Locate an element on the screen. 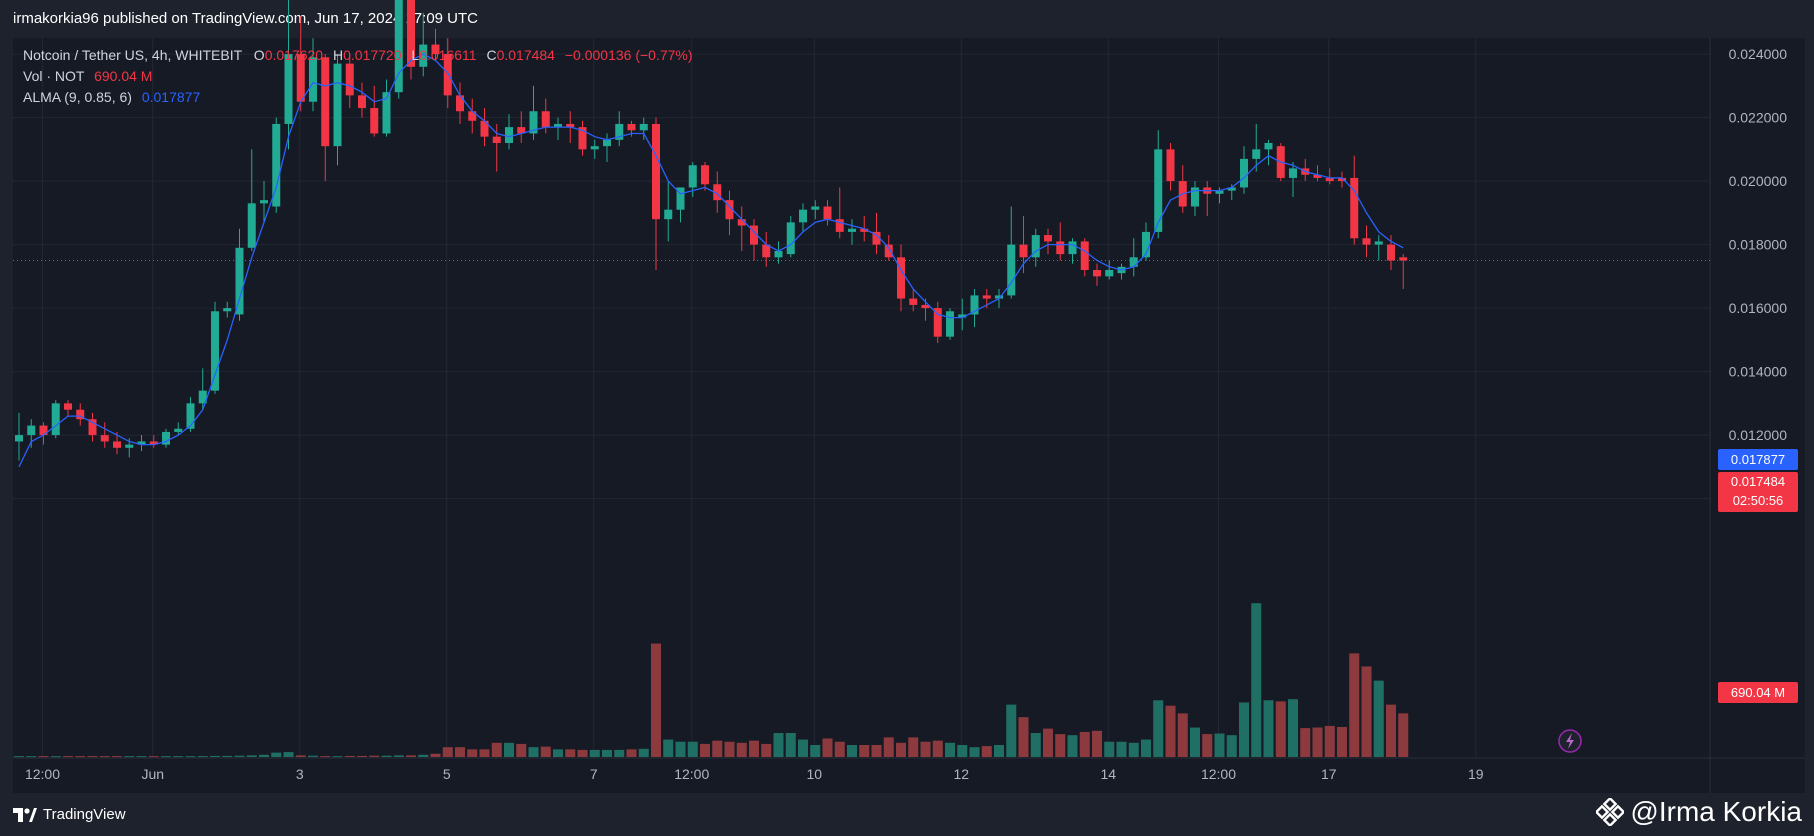  alma-label: ALMA (9, 0.85, 6) is located at coordinates (77, 97).